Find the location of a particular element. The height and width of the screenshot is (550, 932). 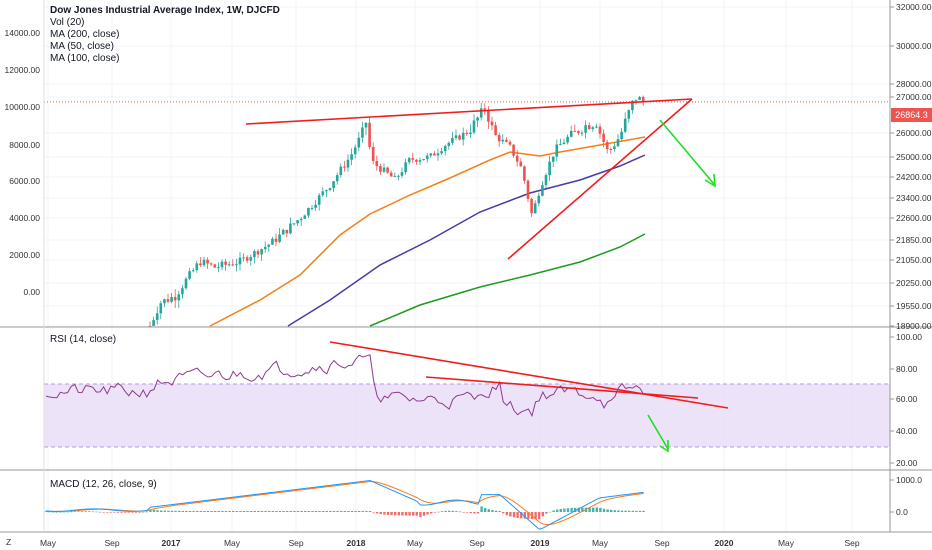

left-tick-label: 8000.00 is located at coordinates (24, 145).